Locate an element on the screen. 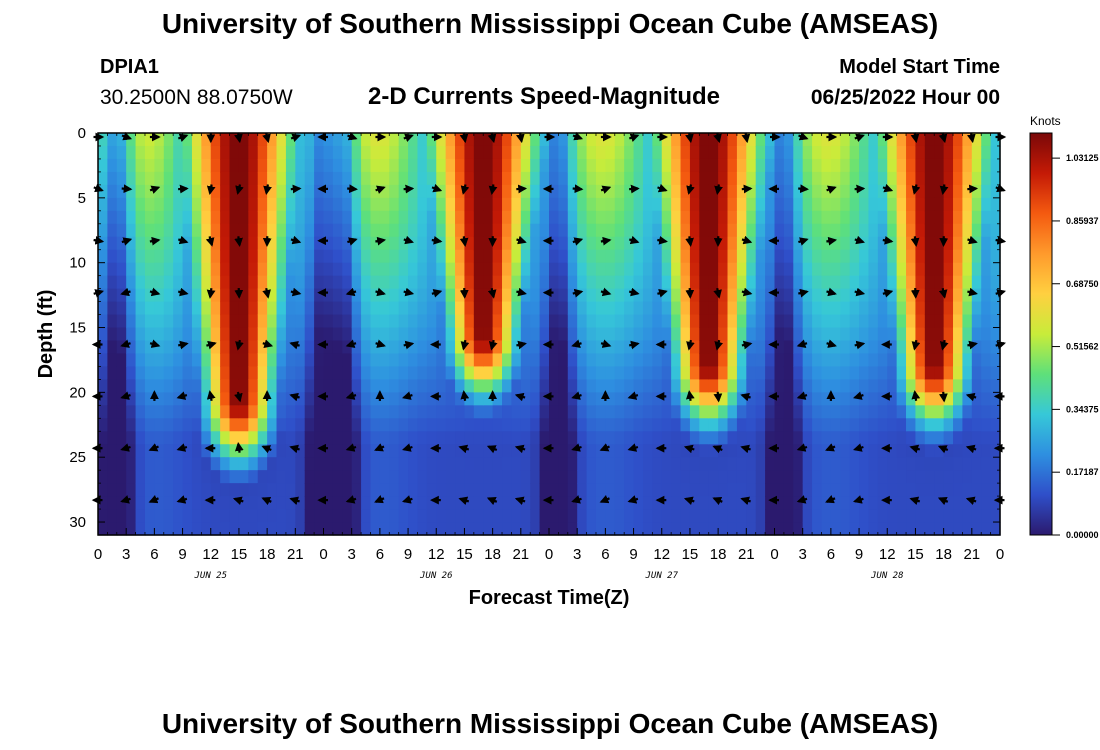 This screenshot has height=750, width=1100. y-tick-label: 15 is located at coordinates (77, 328).